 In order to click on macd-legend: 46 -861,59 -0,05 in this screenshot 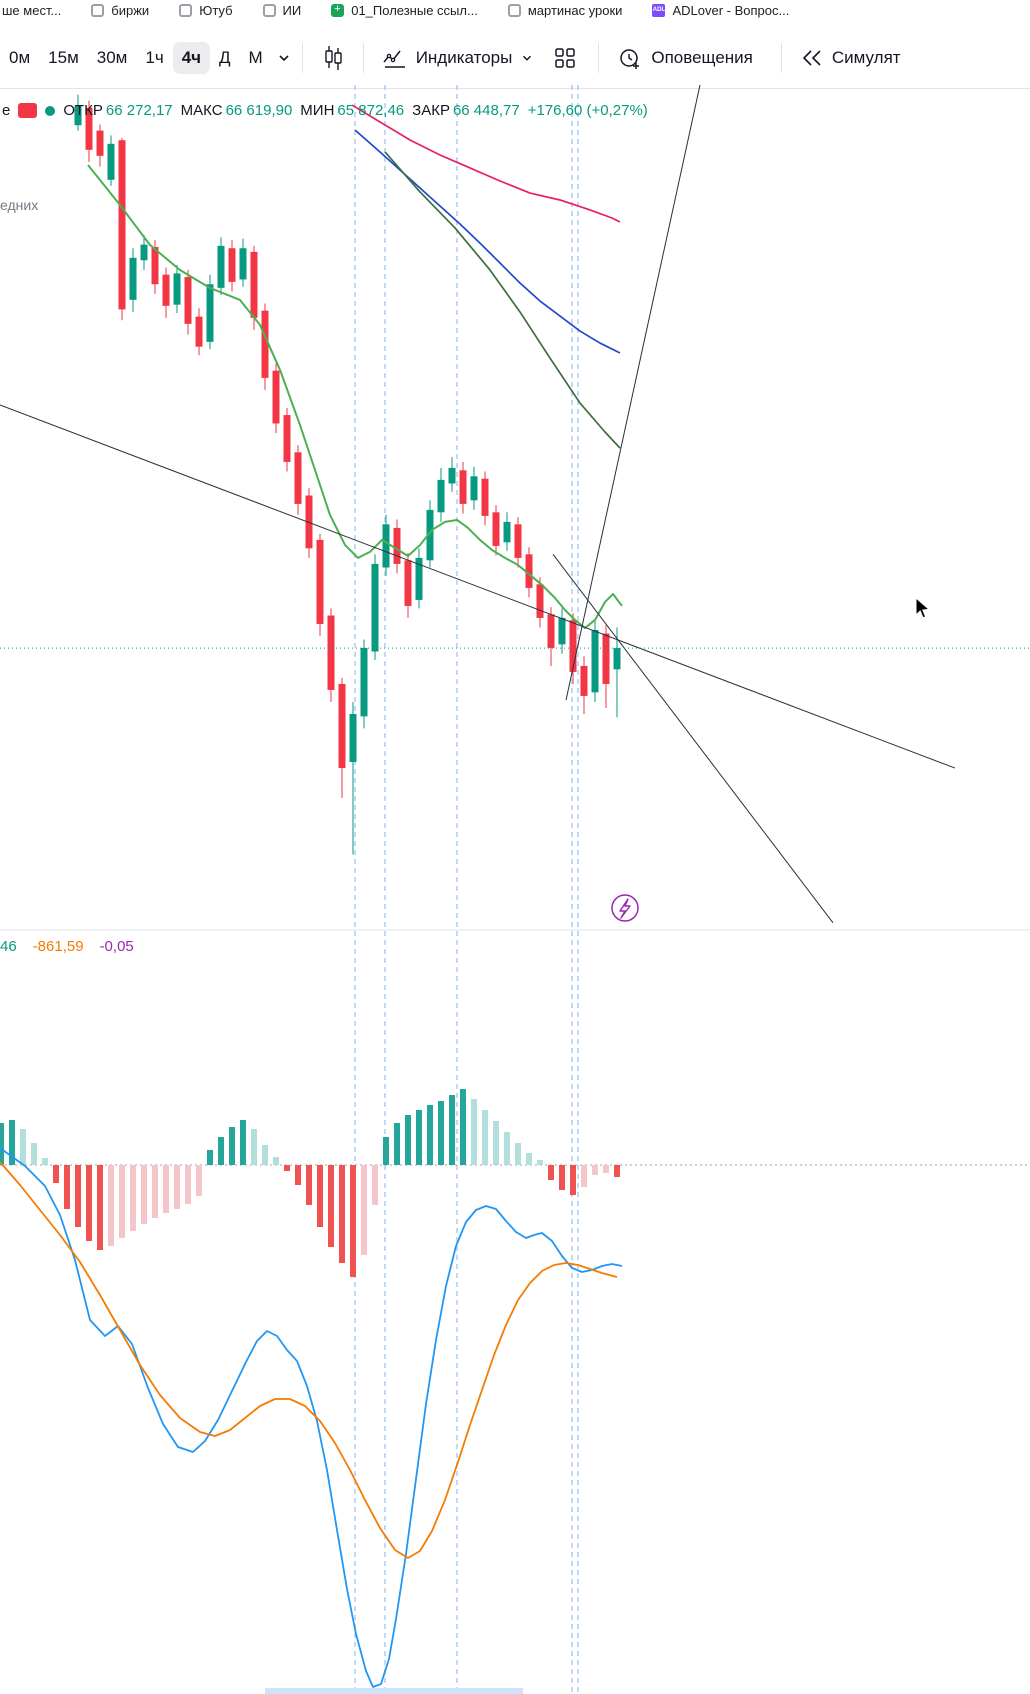, I will do `click(67, 946)`.